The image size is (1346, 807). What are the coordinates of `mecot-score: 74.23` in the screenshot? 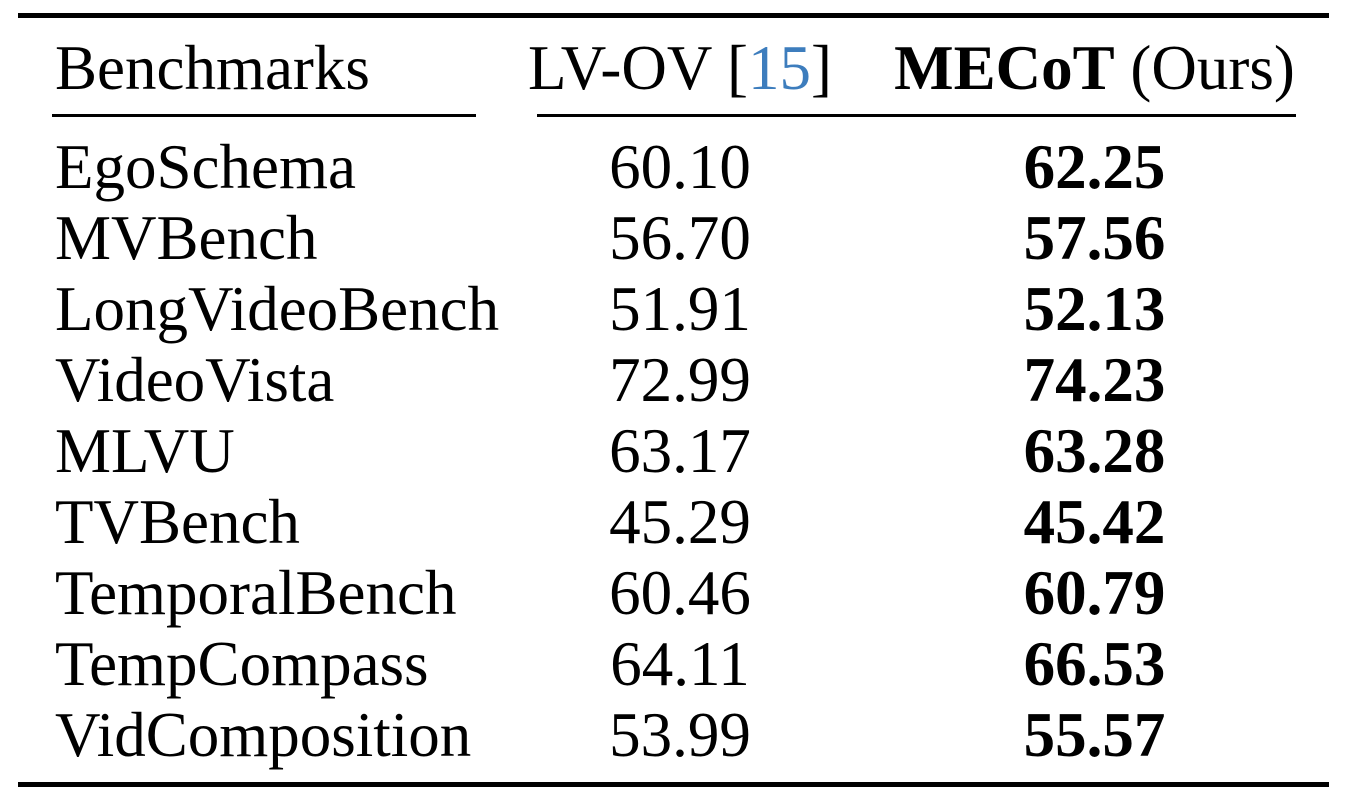 It's located at (1094, 380).